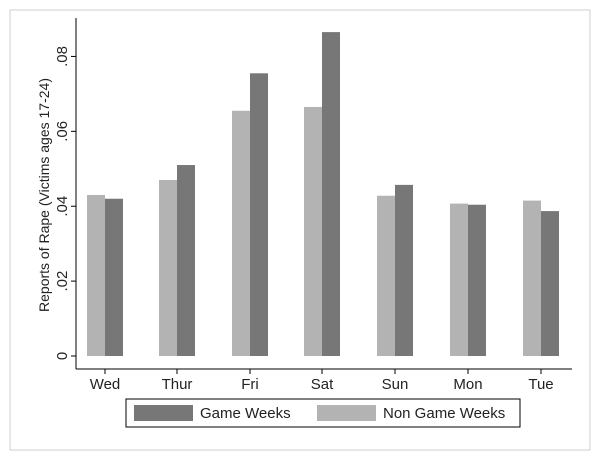  What do you see at coordinates (62, 56) in the screenshot?
I see `y-tick-label: .08` at bounding box center [62, 56].